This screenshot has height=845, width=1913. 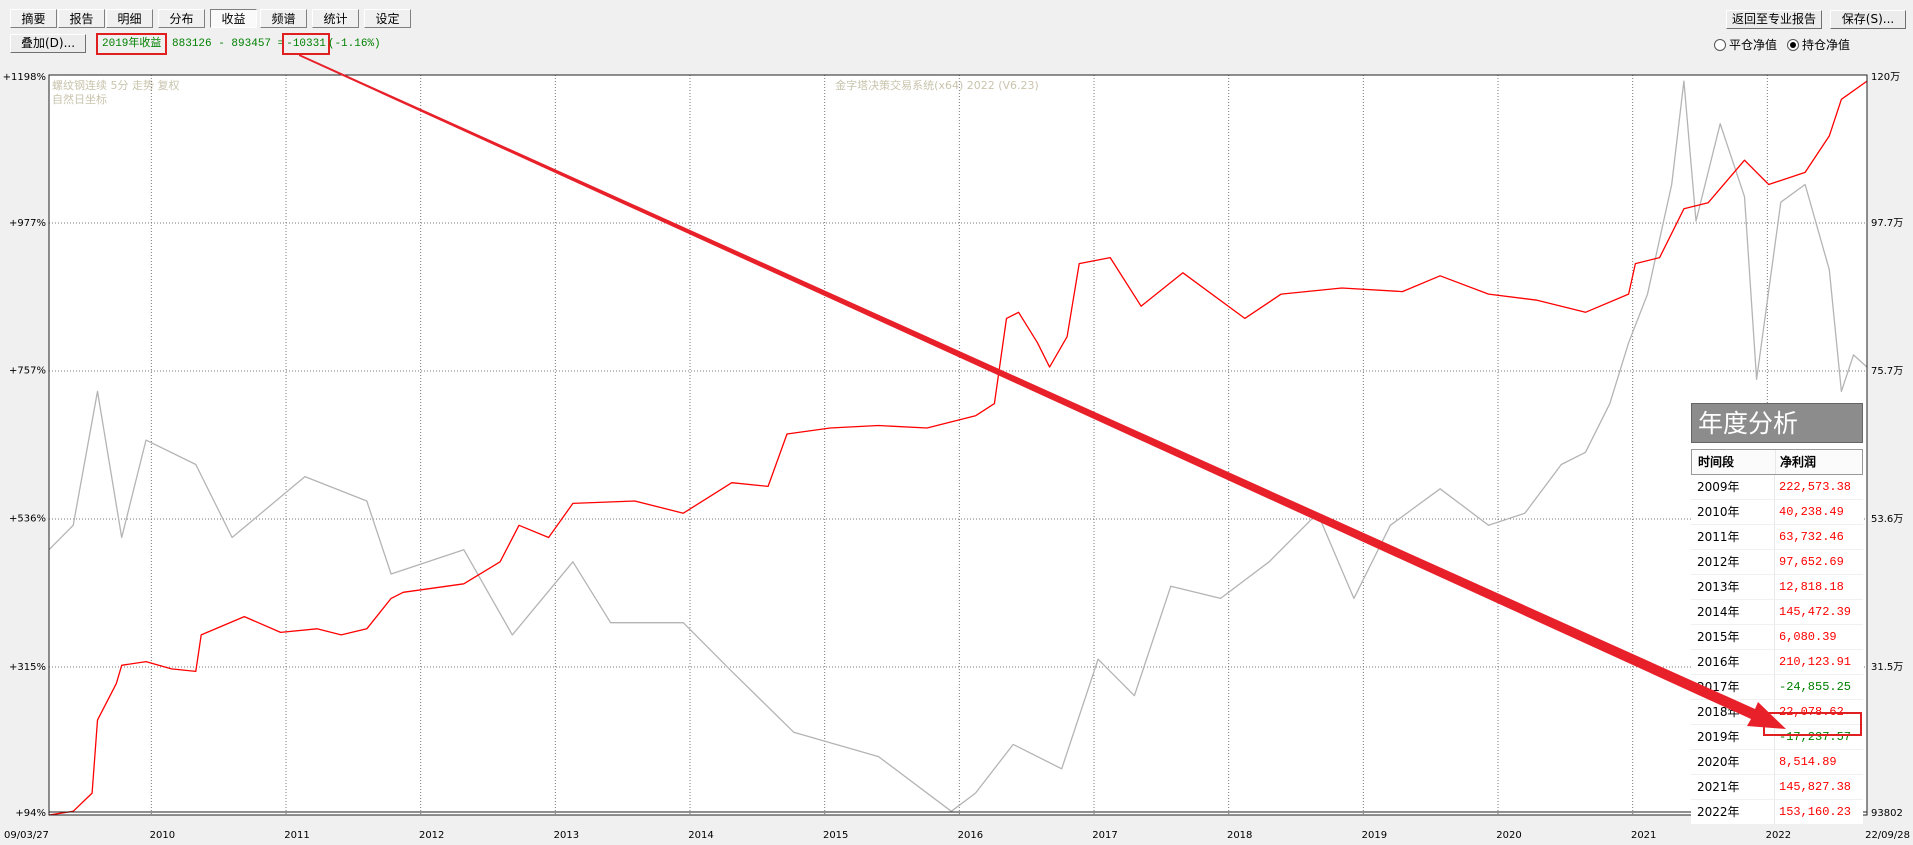 What do you see at coordinates (1753, 45) in the screenshot?
I see `radio-label: 平仓净值` at bounding box center [1753, 45].